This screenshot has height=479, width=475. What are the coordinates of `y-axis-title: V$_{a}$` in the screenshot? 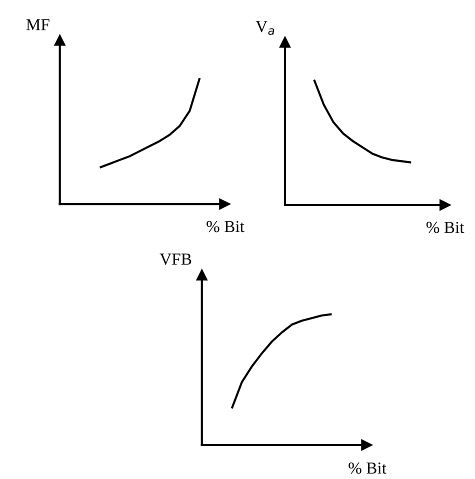 It's located at (265, 28).